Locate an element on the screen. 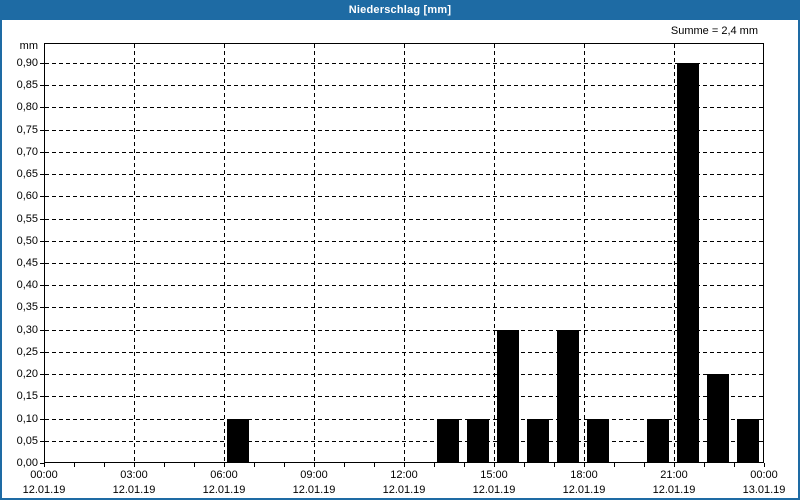 The width and height of the screenshot is (800, 500). y-axis-tick-label: 0,15 is located at coordinates (27, 396).